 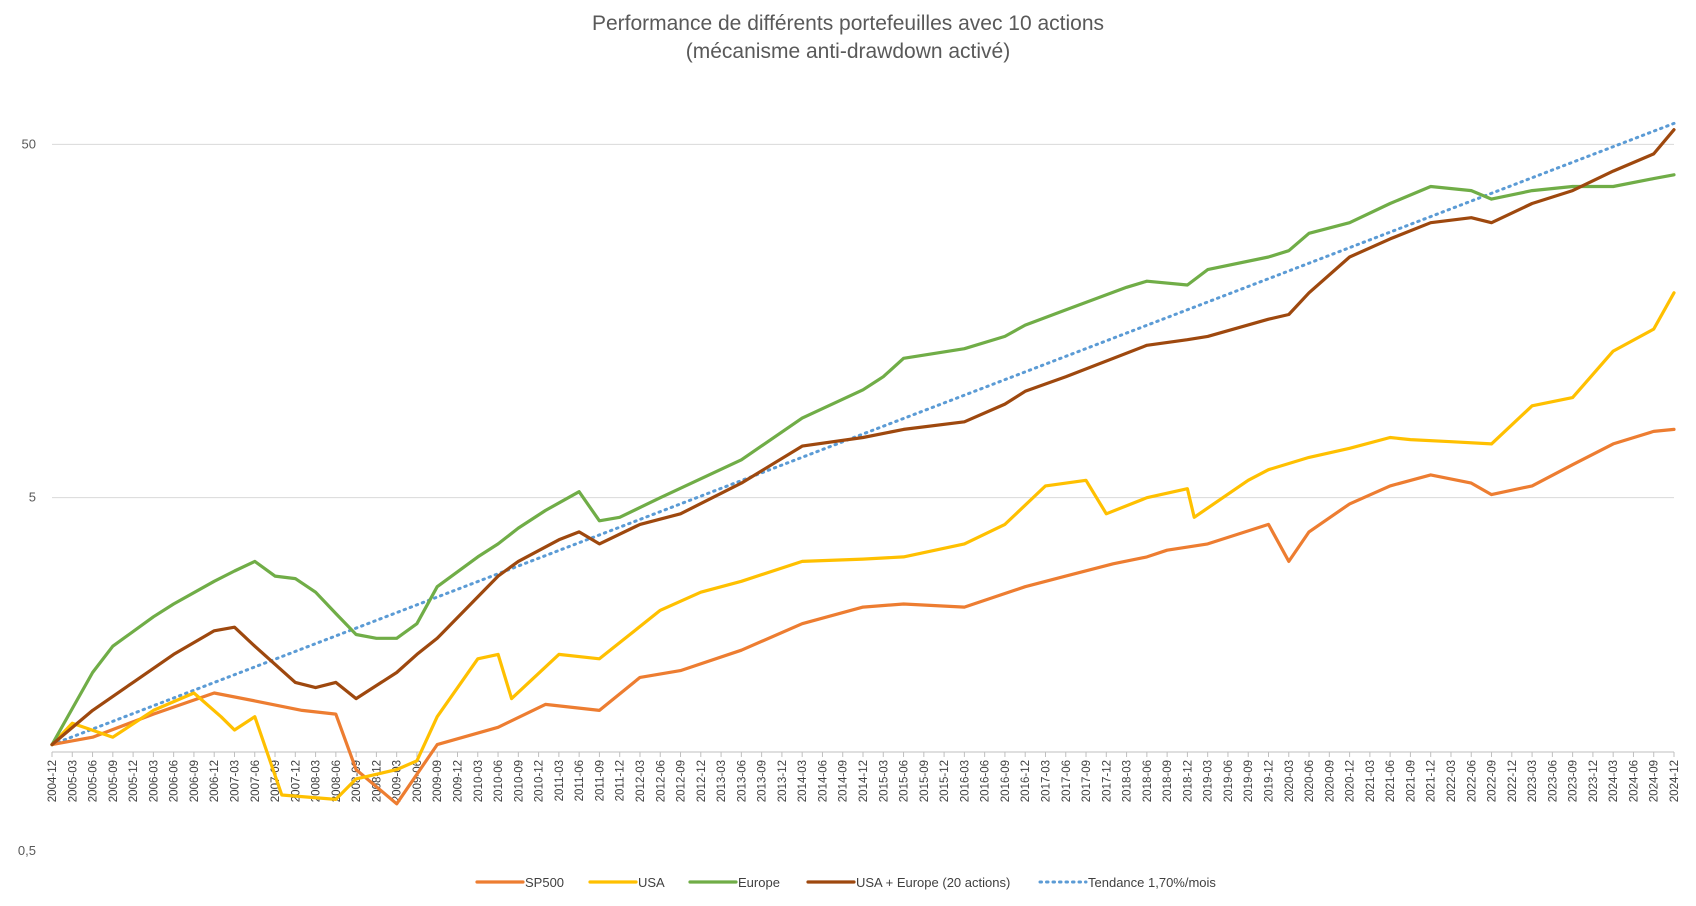 I want to click on chart-subtitle: (mécanisme anti-drawdown activé), so click(x=848, y=51).